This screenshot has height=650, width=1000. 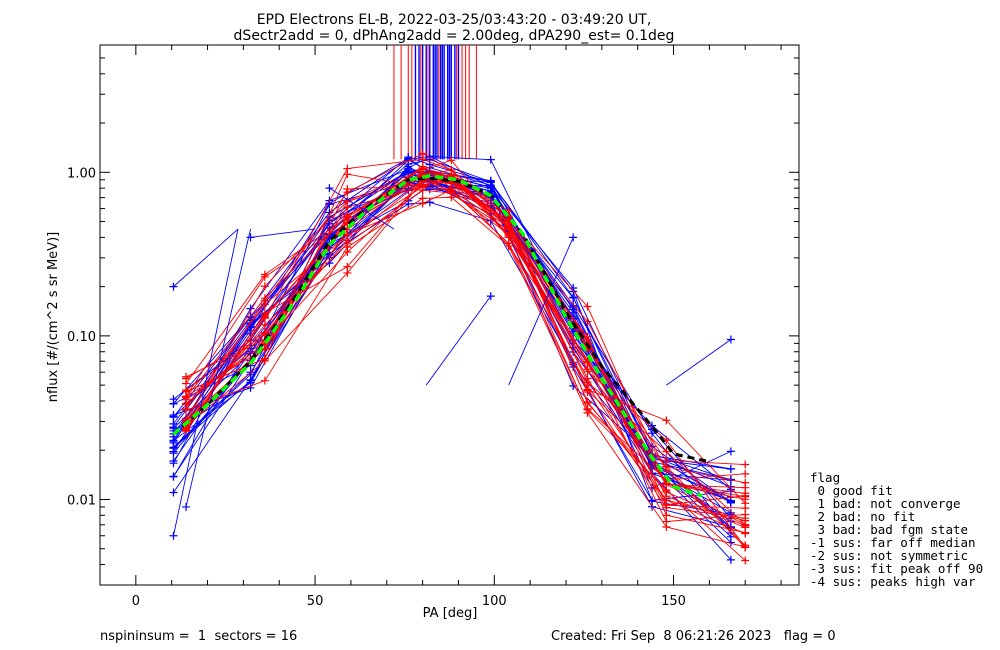 I want to click on legend-line-1: 1 bad: not converge, so click(x=885, y=503).